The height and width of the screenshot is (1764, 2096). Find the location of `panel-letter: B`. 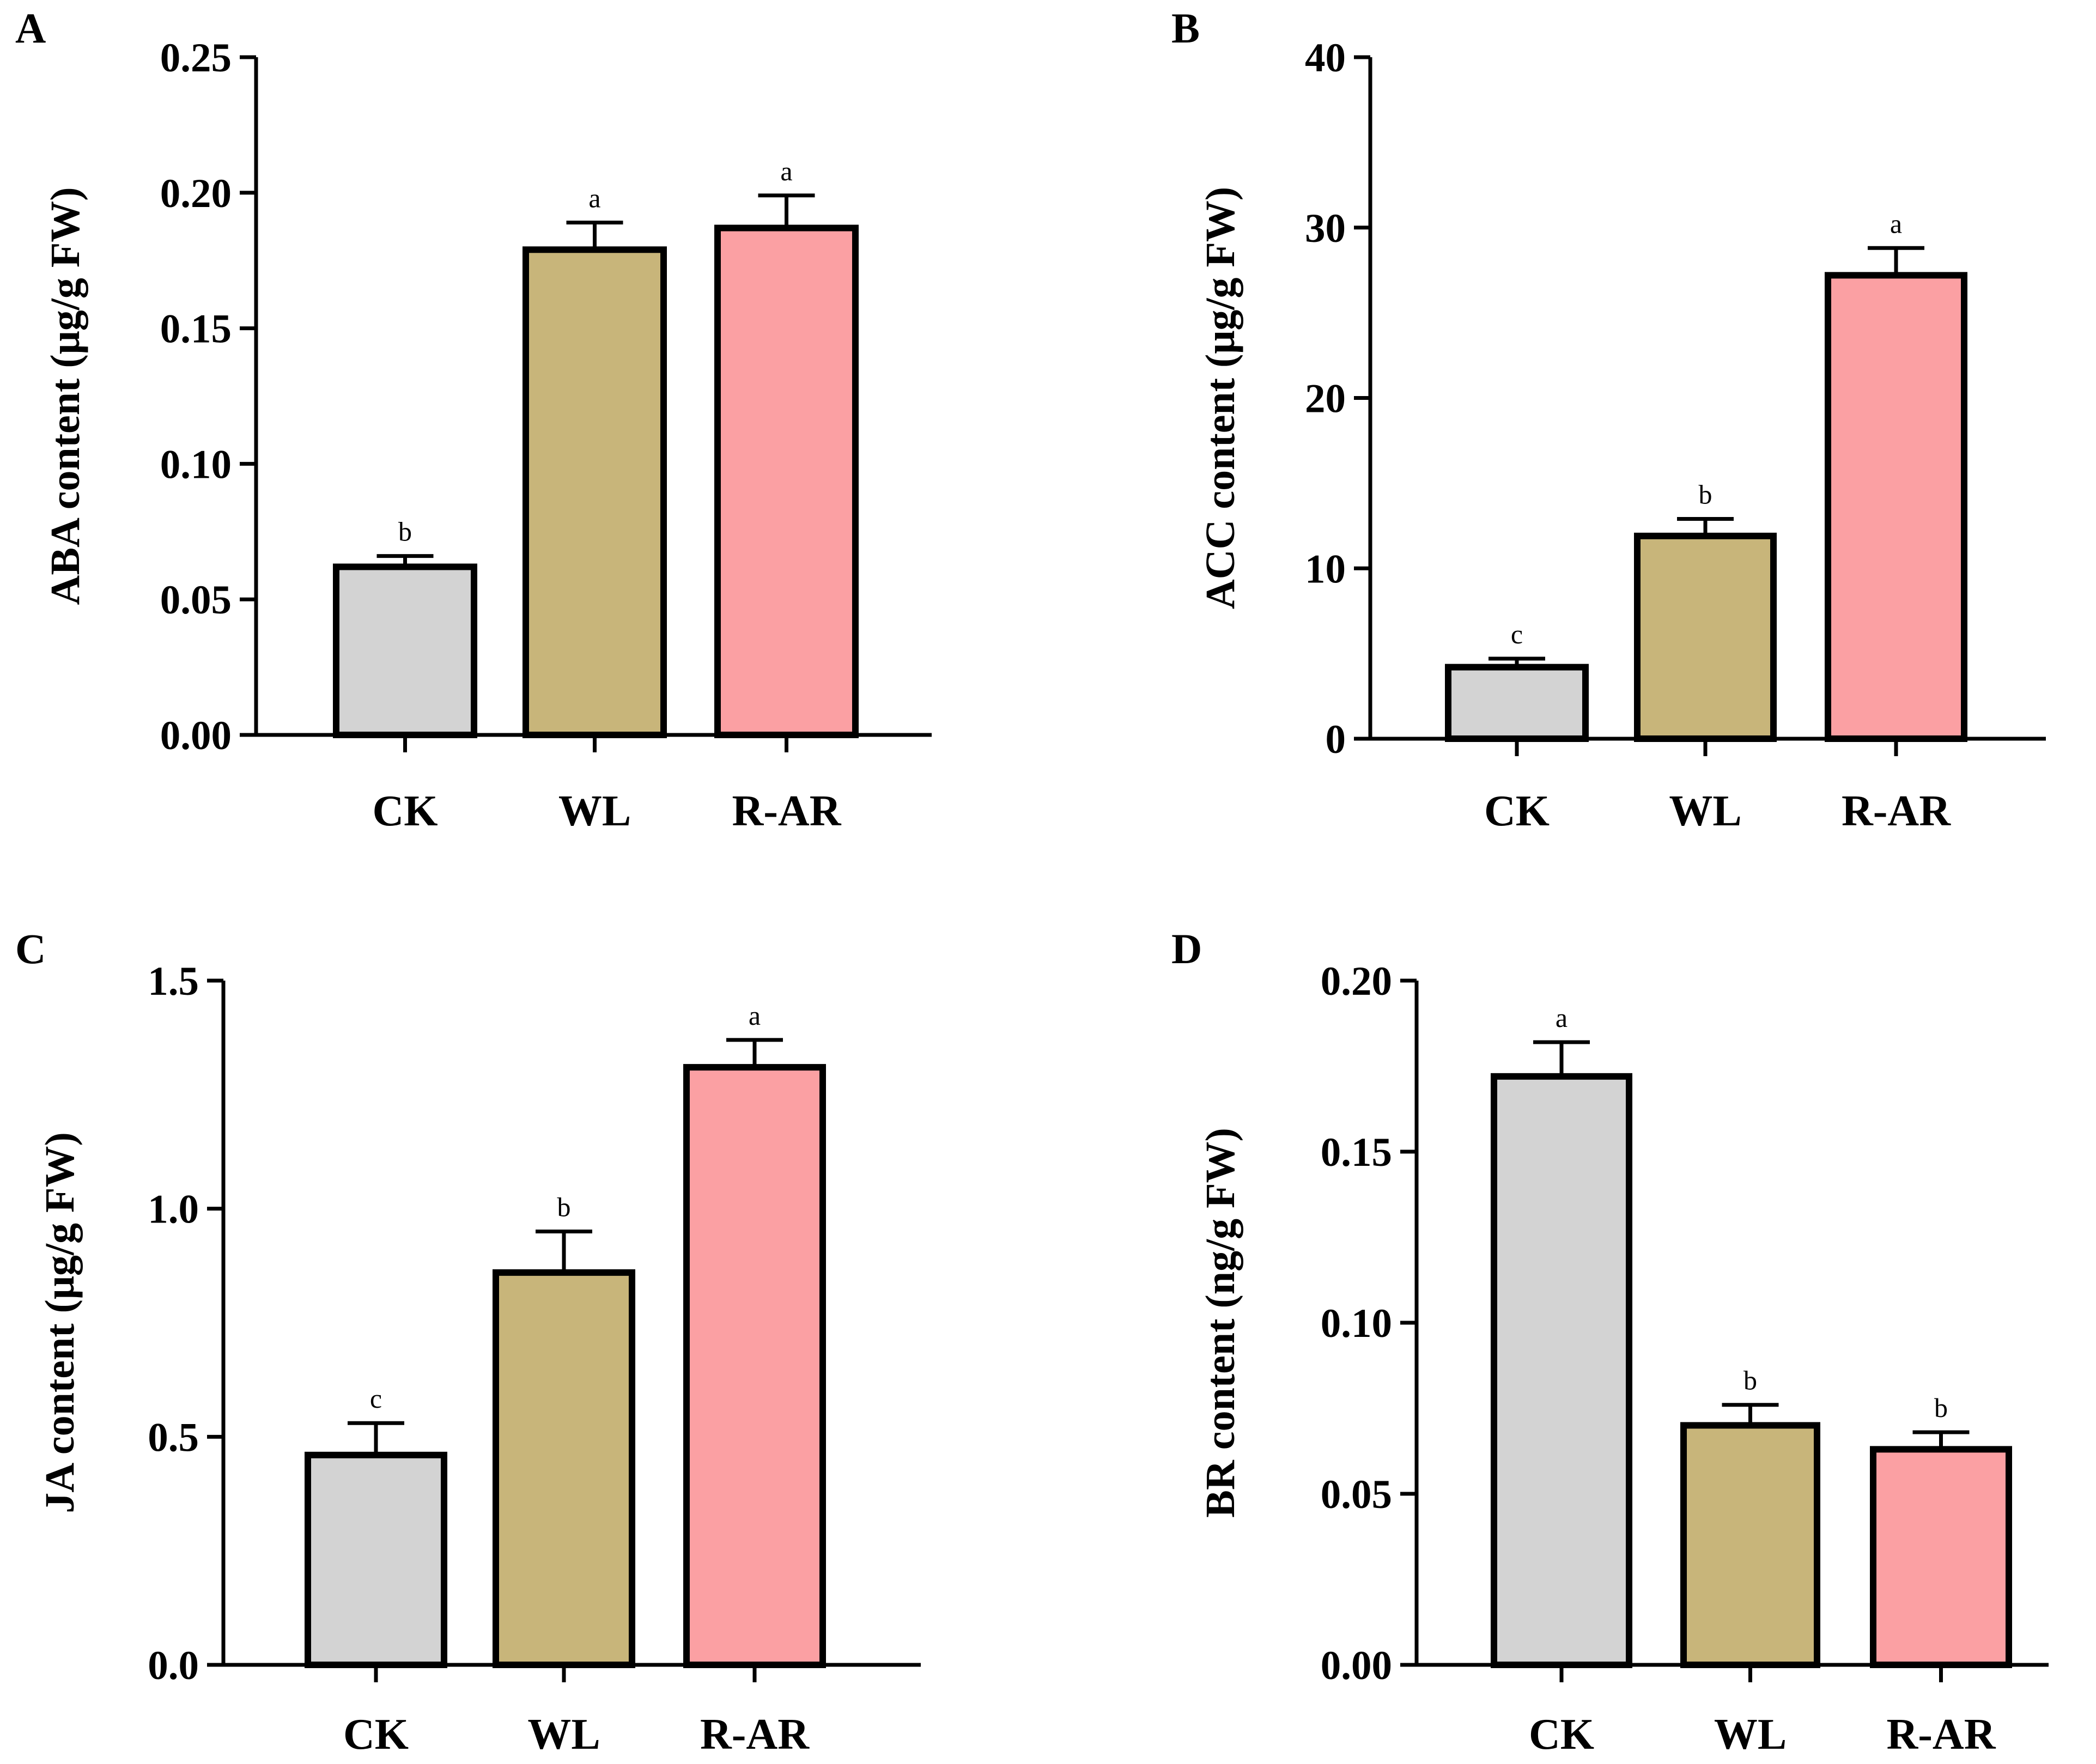

panel-letter: B is located at coordinates (1185, 28).